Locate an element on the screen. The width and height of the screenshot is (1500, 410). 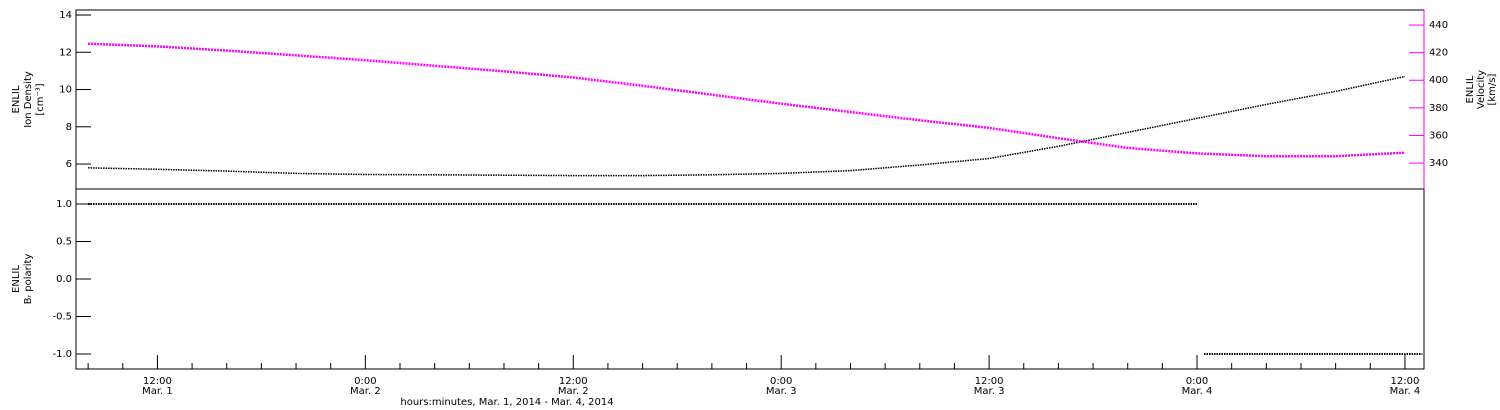
y2-tick-label: 400 is located at coordinates (1438, 80).